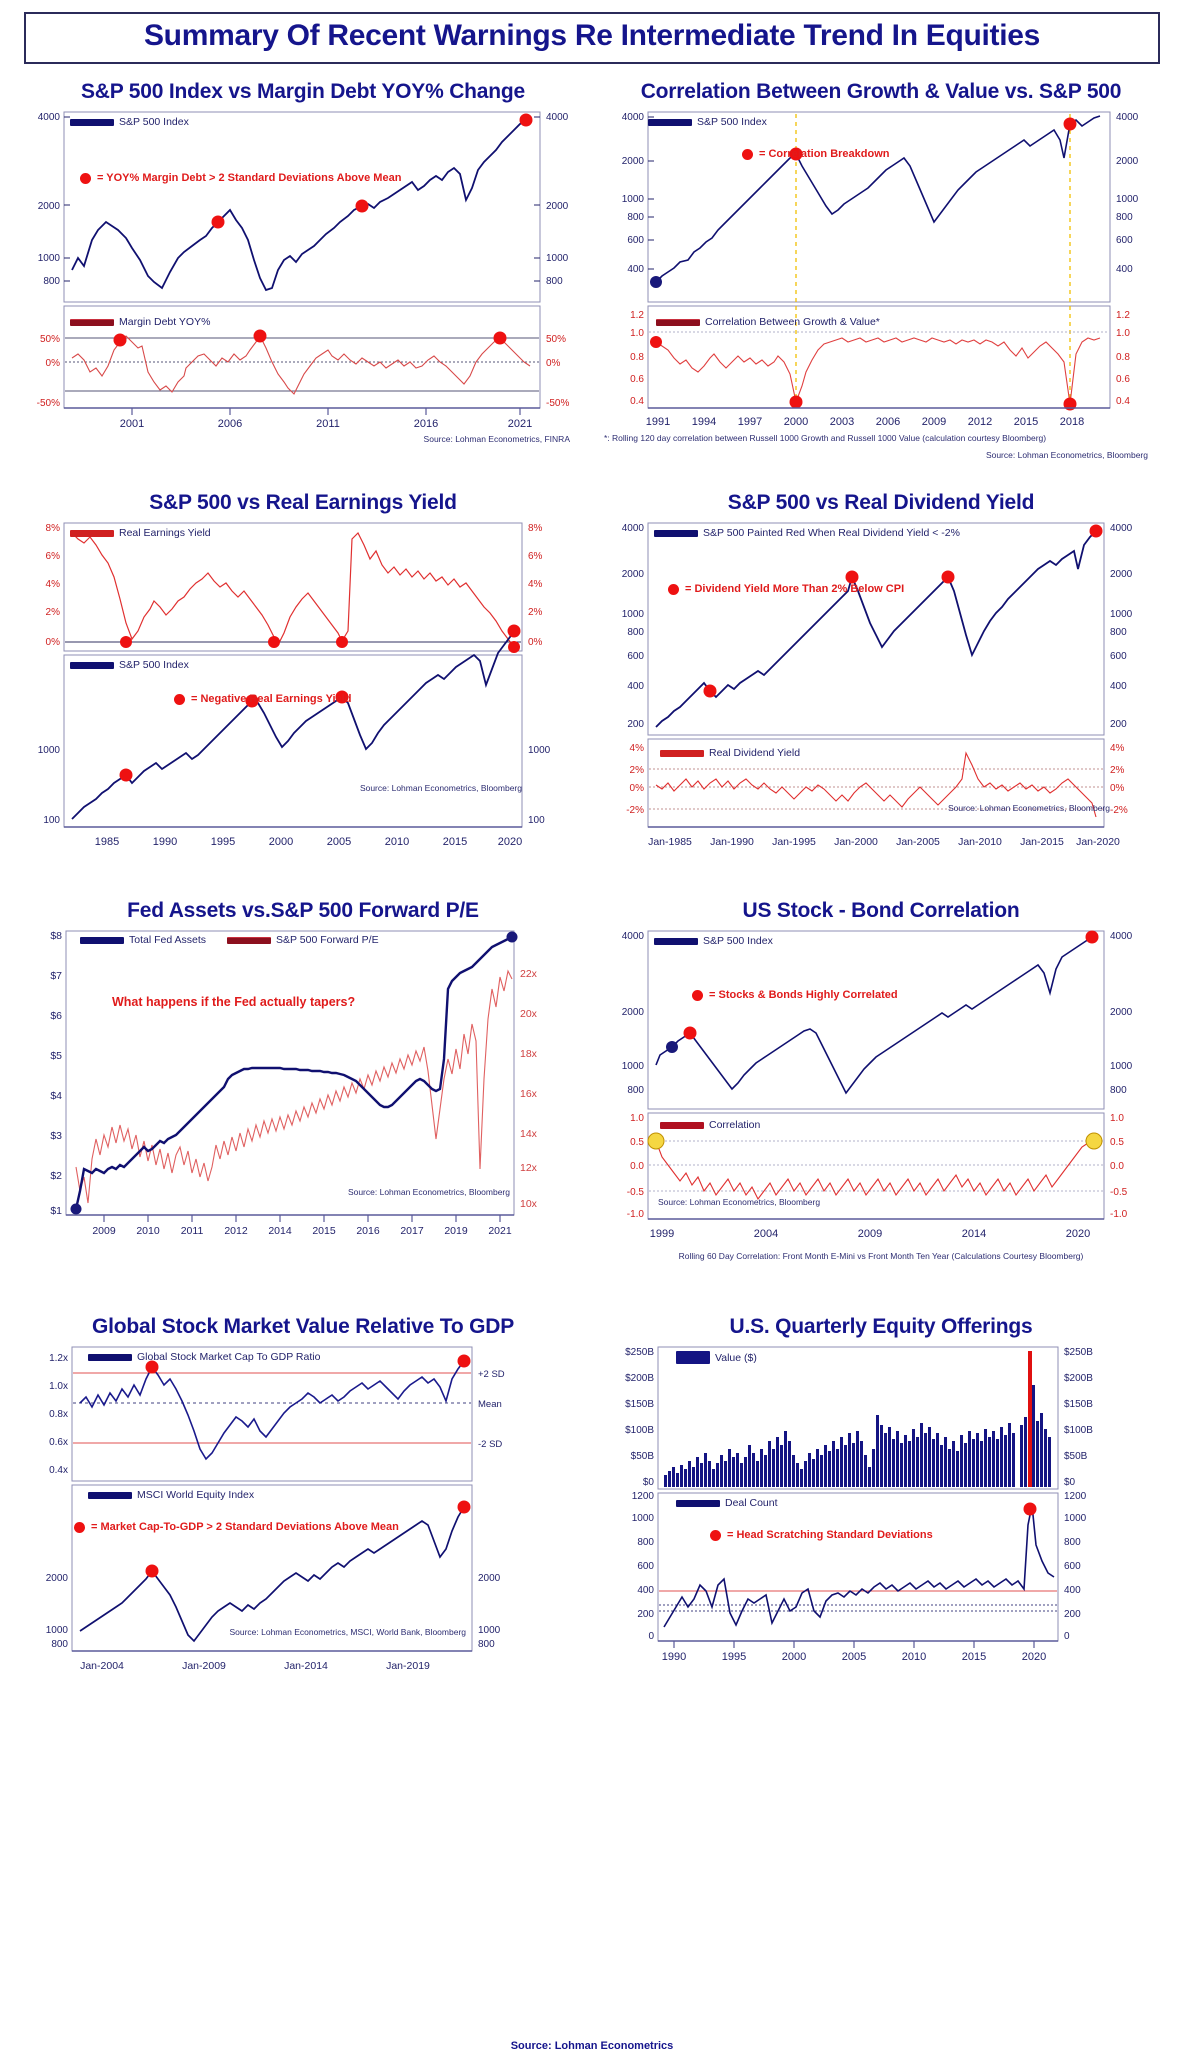  I want to click on svg-text: 2016, so click(426, 424).